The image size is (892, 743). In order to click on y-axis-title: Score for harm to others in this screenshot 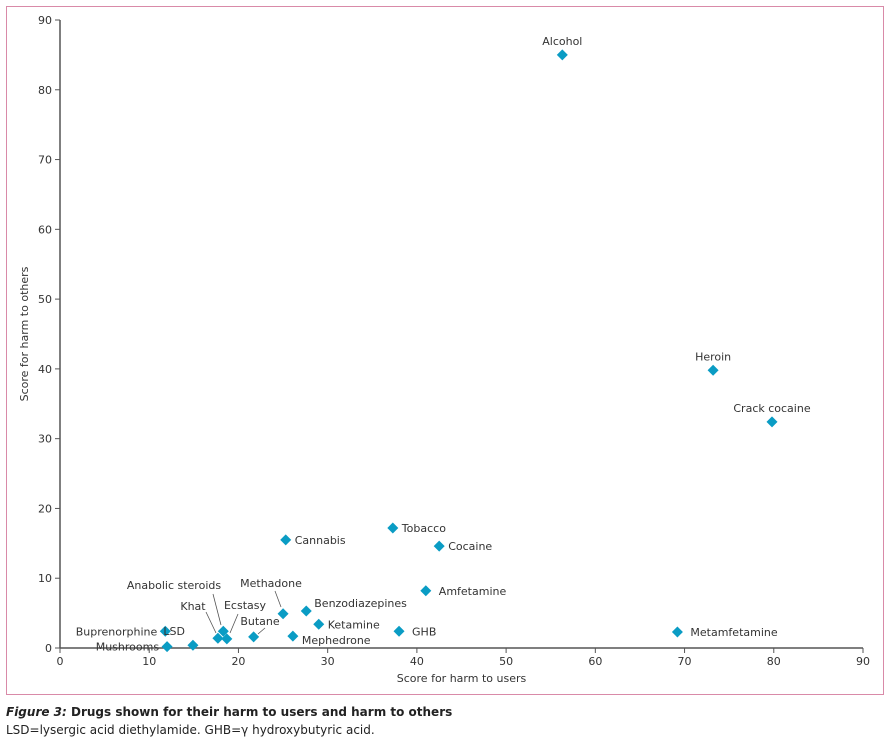, I will do `click(24, 333)`.